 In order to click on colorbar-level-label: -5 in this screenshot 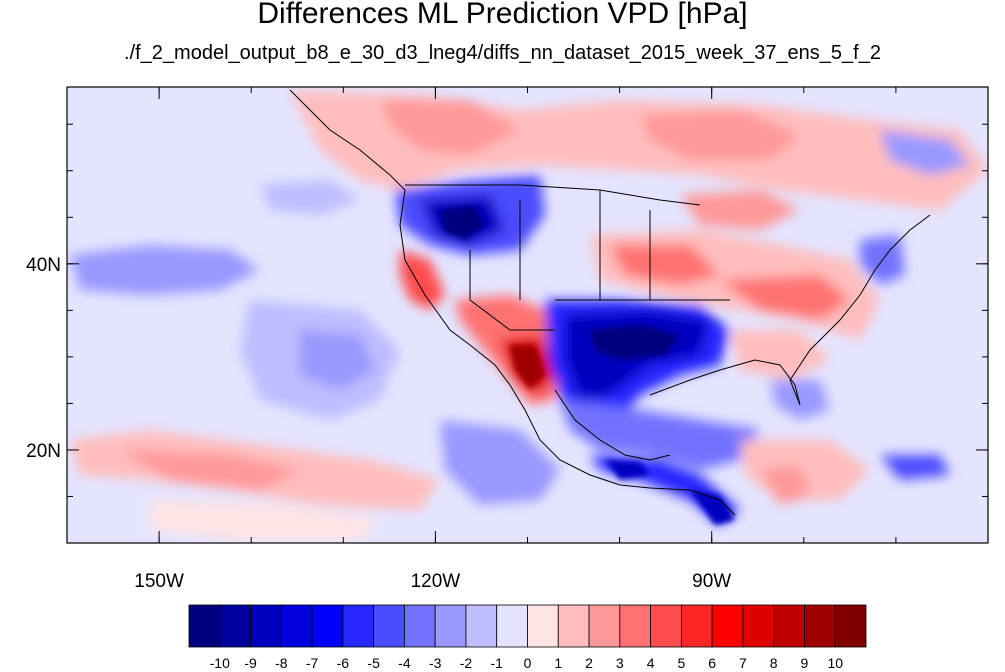, I will do `click(373, 663)`.